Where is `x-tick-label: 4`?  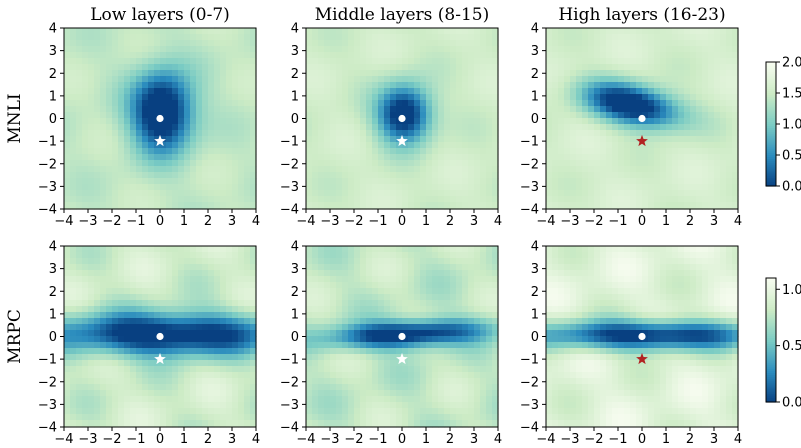
x-tick-label: 4 is located at coordinates (738, 221).